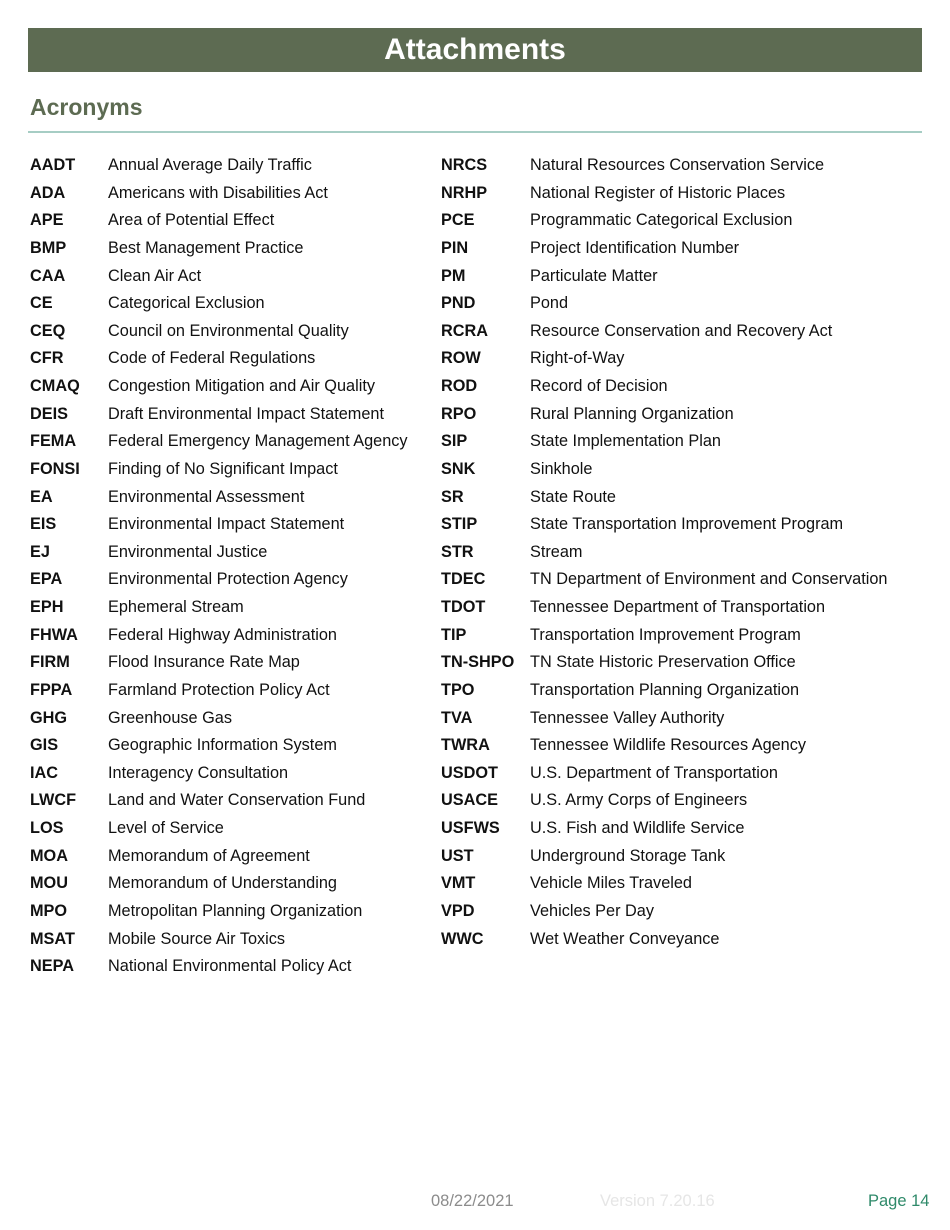  Describe the element at coordinates (458, 883) in the screenshot. I see `acronym-term: VMT` at that location.